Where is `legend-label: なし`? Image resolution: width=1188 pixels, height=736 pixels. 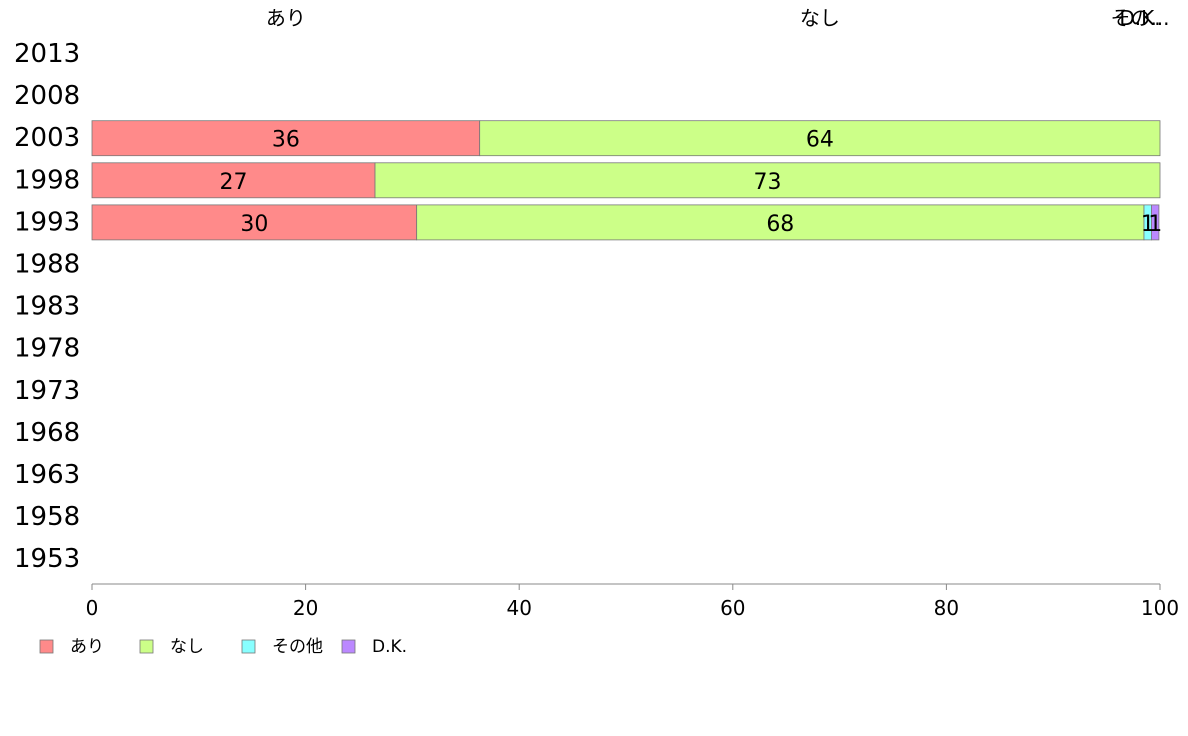 legend-label: なし is located at coordinates (187, 647).